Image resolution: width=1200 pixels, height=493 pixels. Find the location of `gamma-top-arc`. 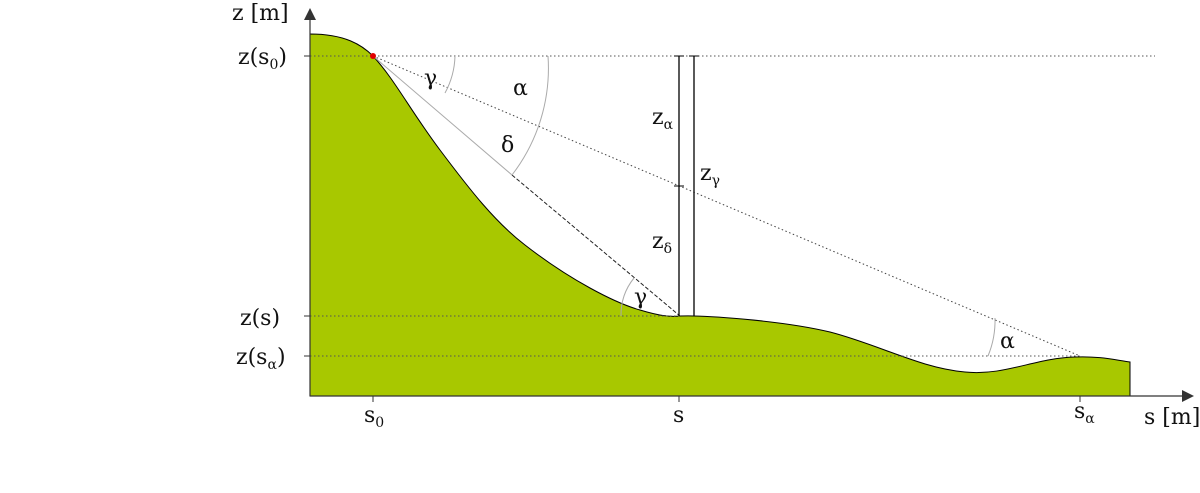

gamma-top-arc is located at coordinates (450, 74).